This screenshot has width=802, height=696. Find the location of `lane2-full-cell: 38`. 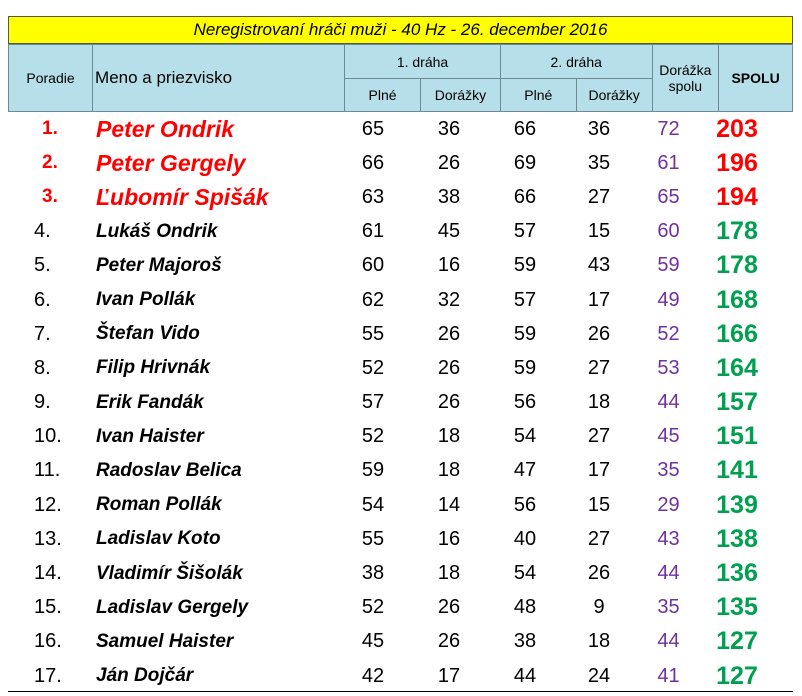

lane2-full-cell: 38 is located at coordinates (525, 641).